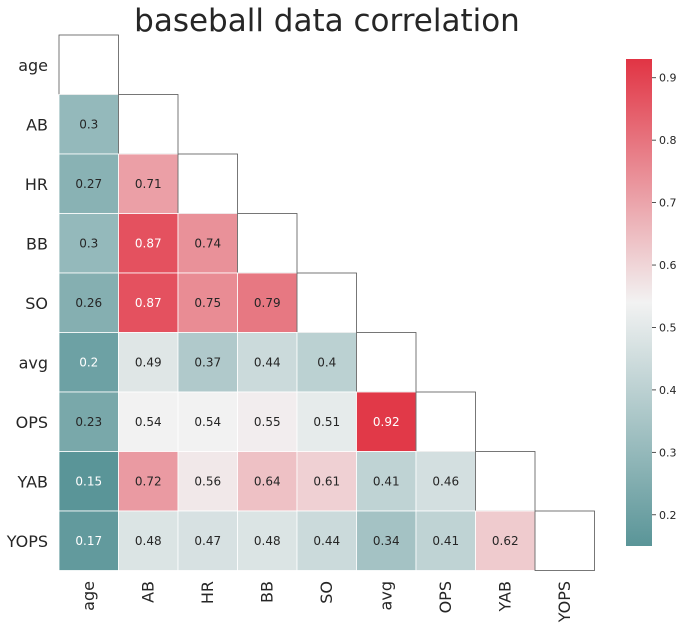 The height and width of the screenshot is (629, 683). I want to click on cell-value: 0.62, so click(505, 541).